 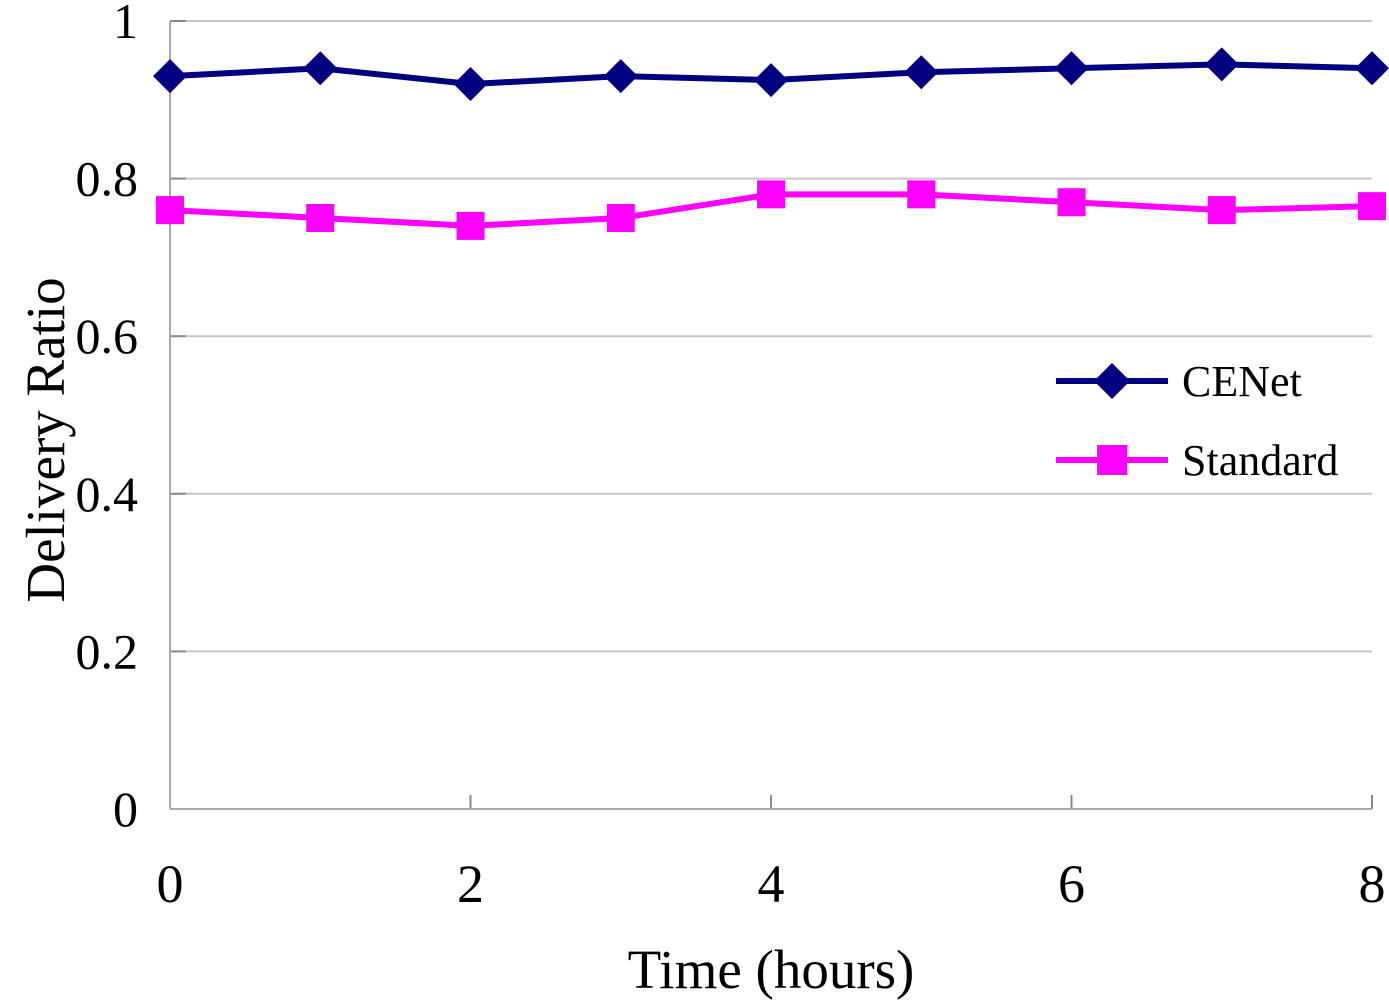 I want to click on legend-item-standard: Standard, so click(x=1197, y=460).